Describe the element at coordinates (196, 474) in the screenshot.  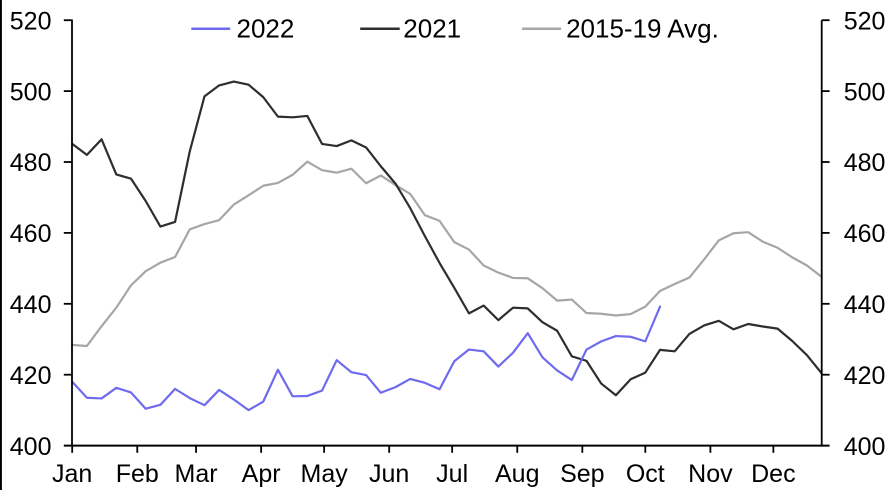
I see `svg-text: Mar` at that location.